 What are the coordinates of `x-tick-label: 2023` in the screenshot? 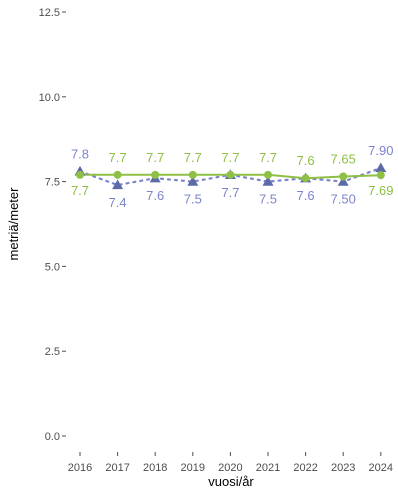 It's located at (343, 468).